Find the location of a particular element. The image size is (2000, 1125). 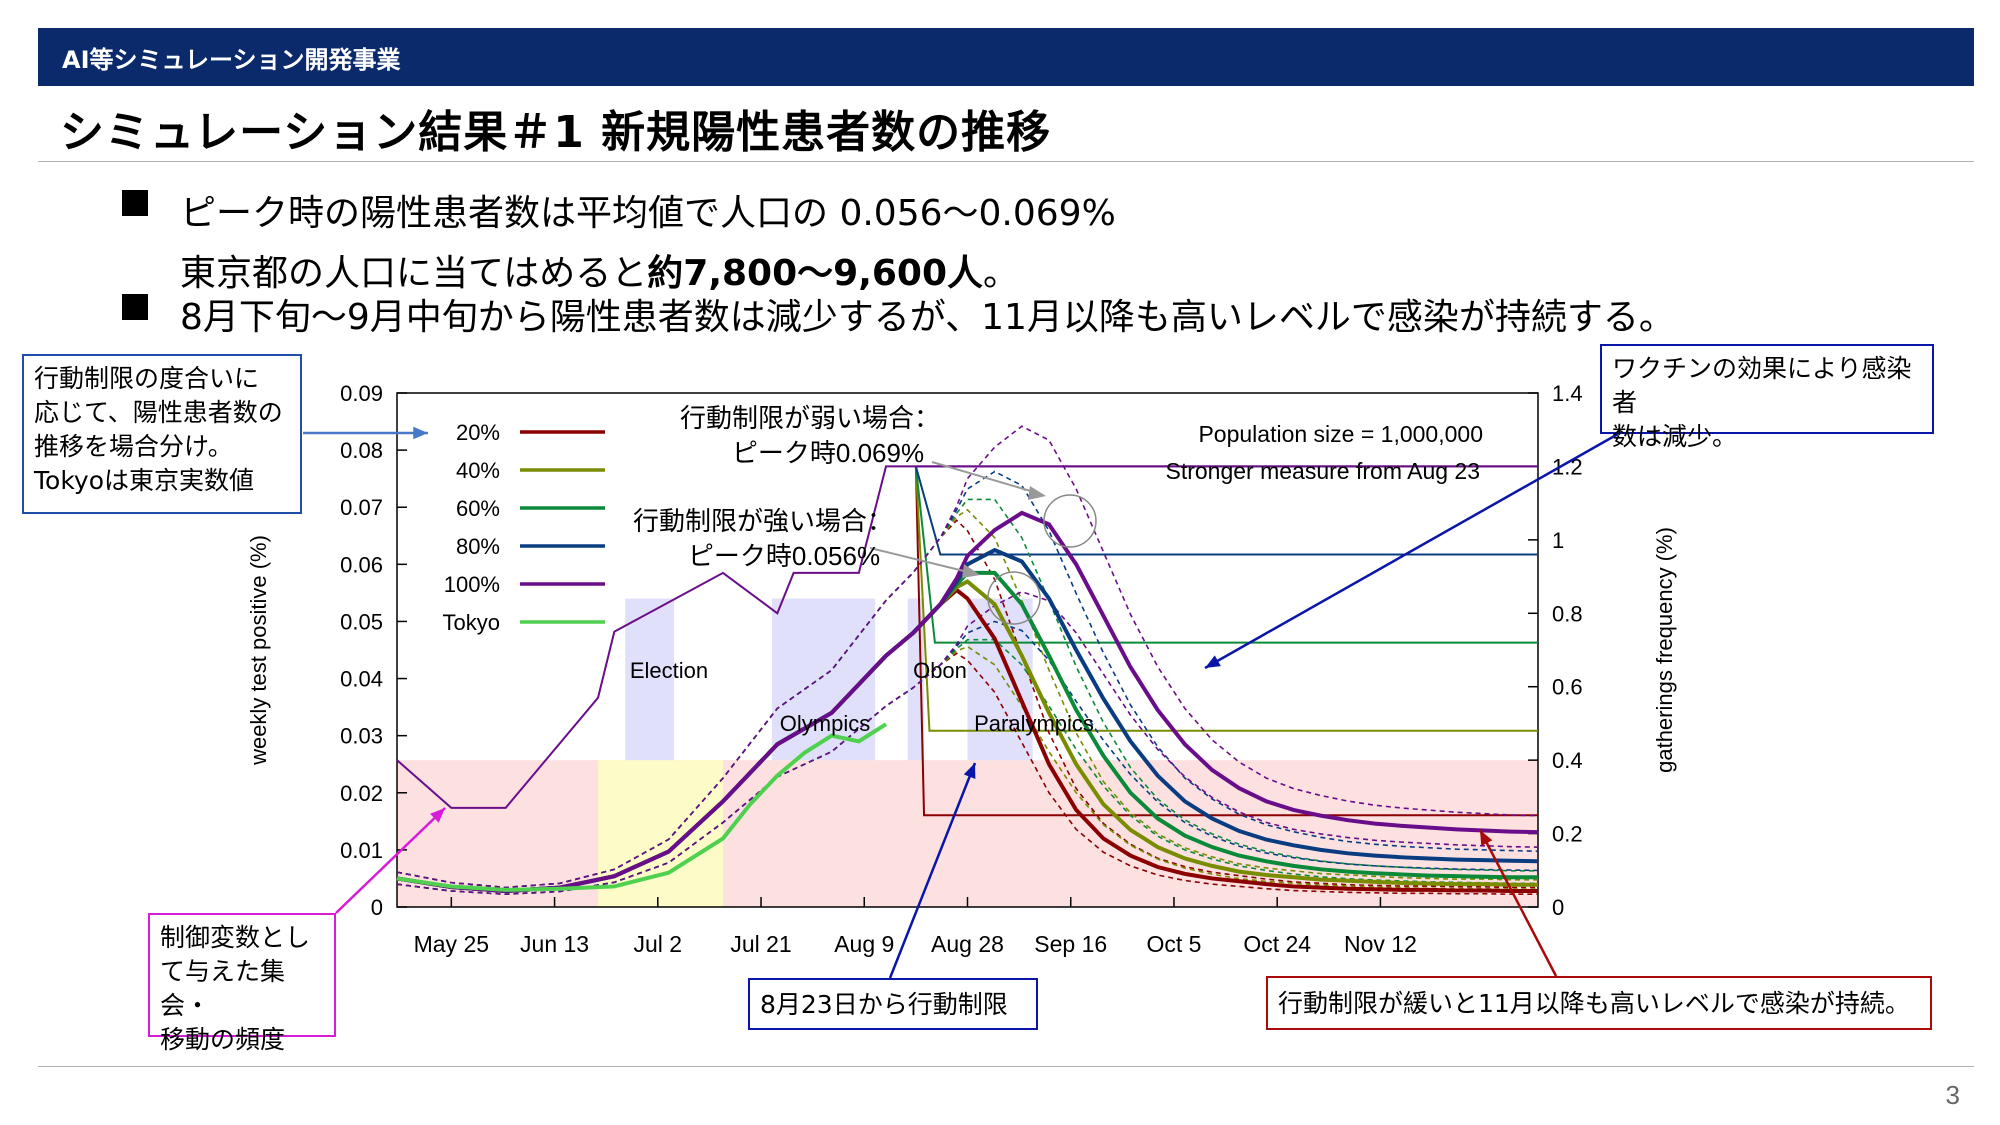

scenario-callout-line: Tokyoは東京実数値 is located at coordinates (144, 480).